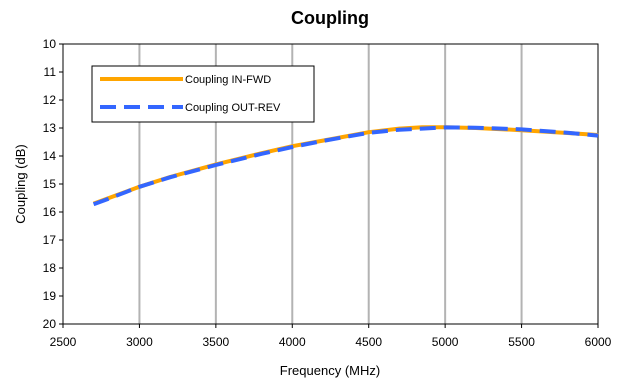 Image resolution: width=619 pixels, height=383 pixels. What do you see at coordinates (139, 342) in the screenshot?
I see `x-tick-label: 3000` at bounding box center [139, 342].